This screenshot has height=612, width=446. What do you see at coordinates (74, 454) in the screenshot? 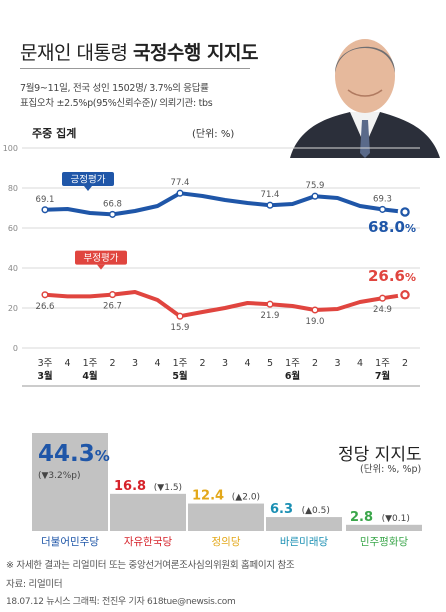
I see `party-value-label: 44.3%` at bounding box center [74, 454].